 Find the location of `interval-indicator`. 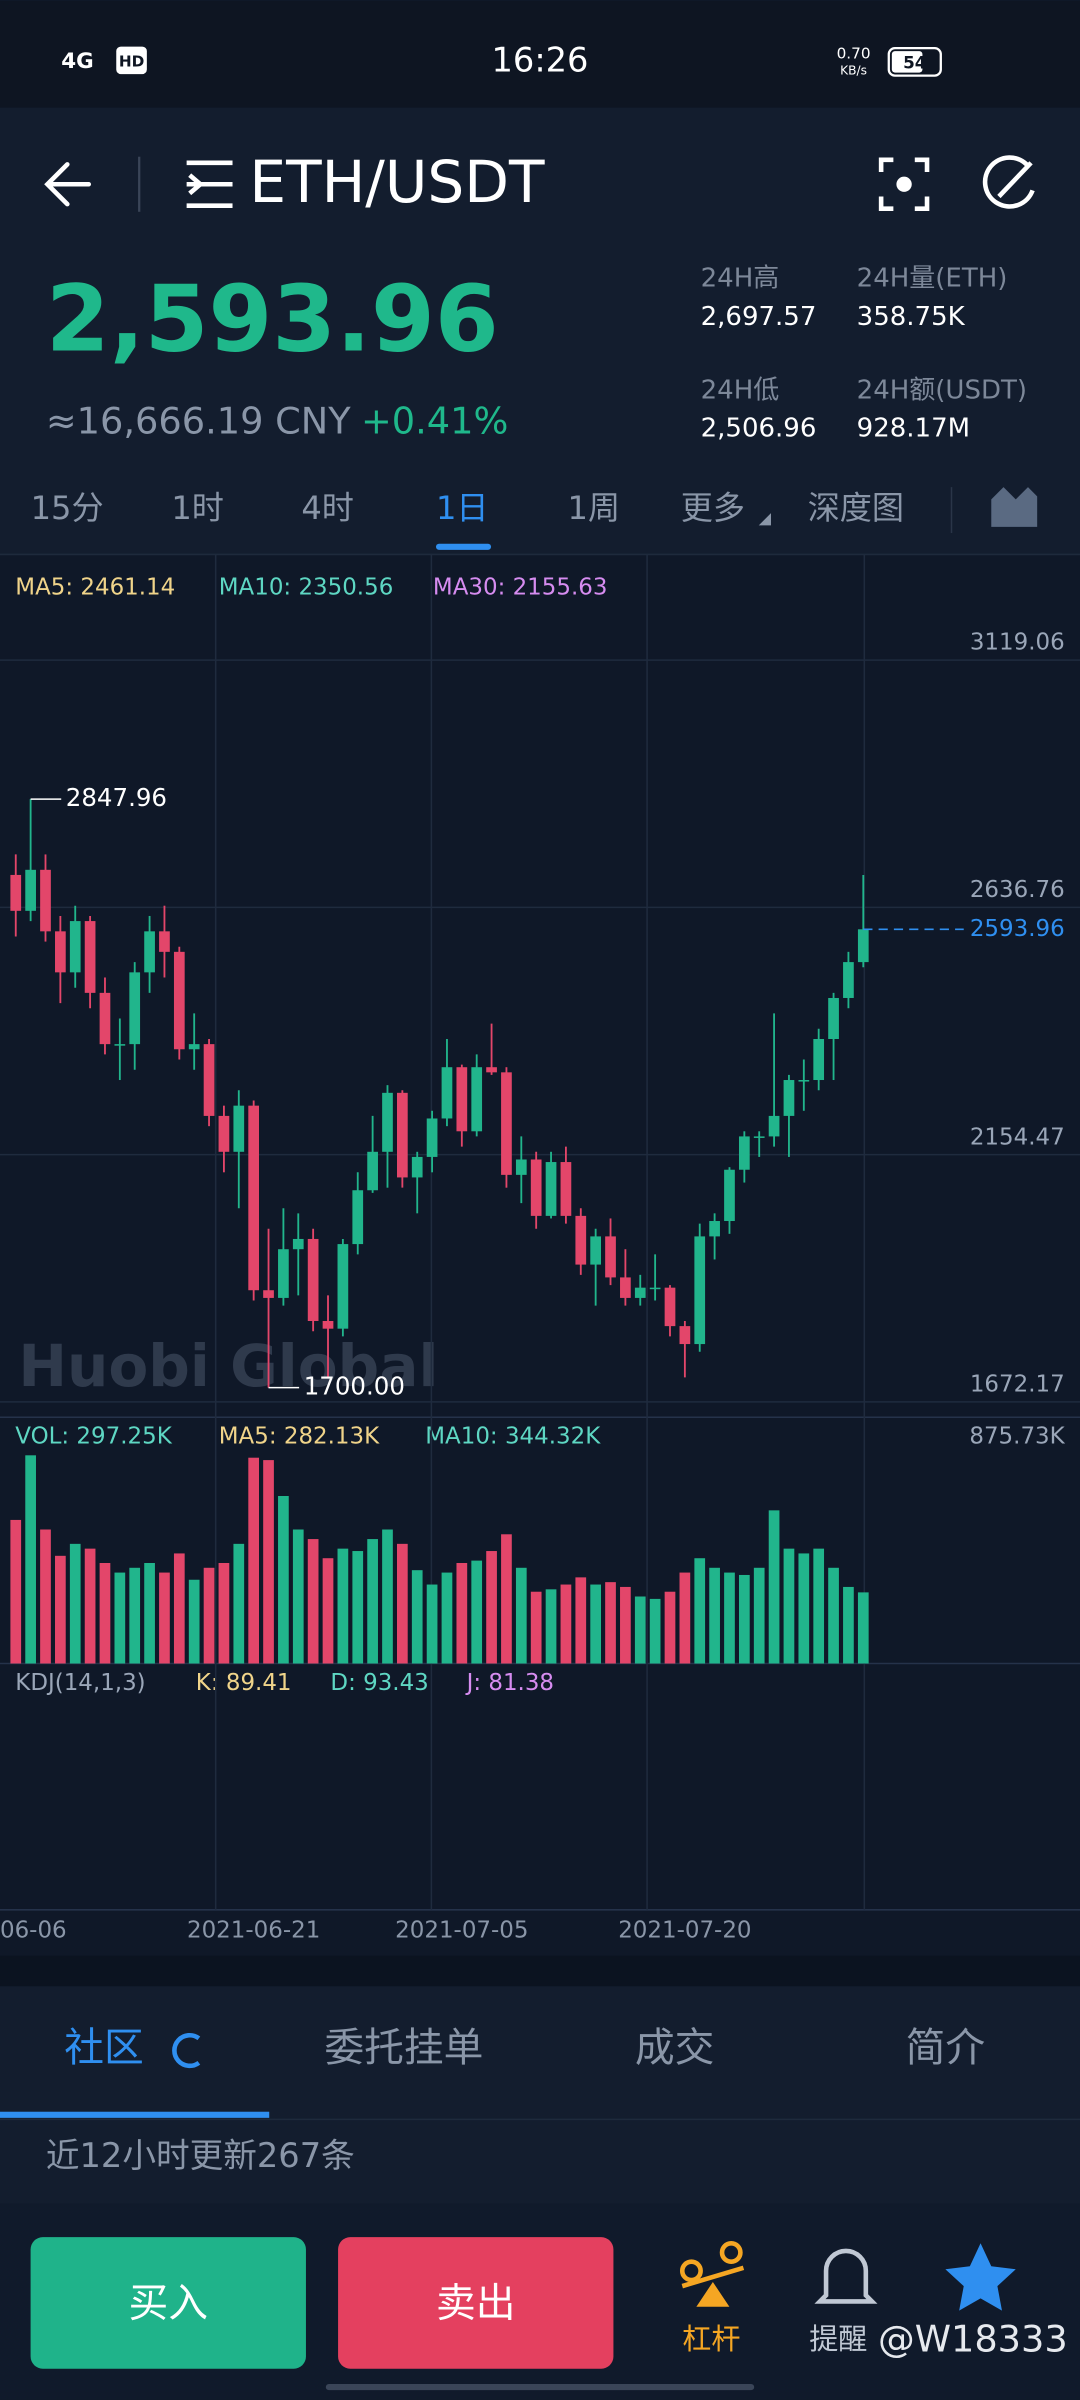

interval-indicator is located at coordinates (463, 546).